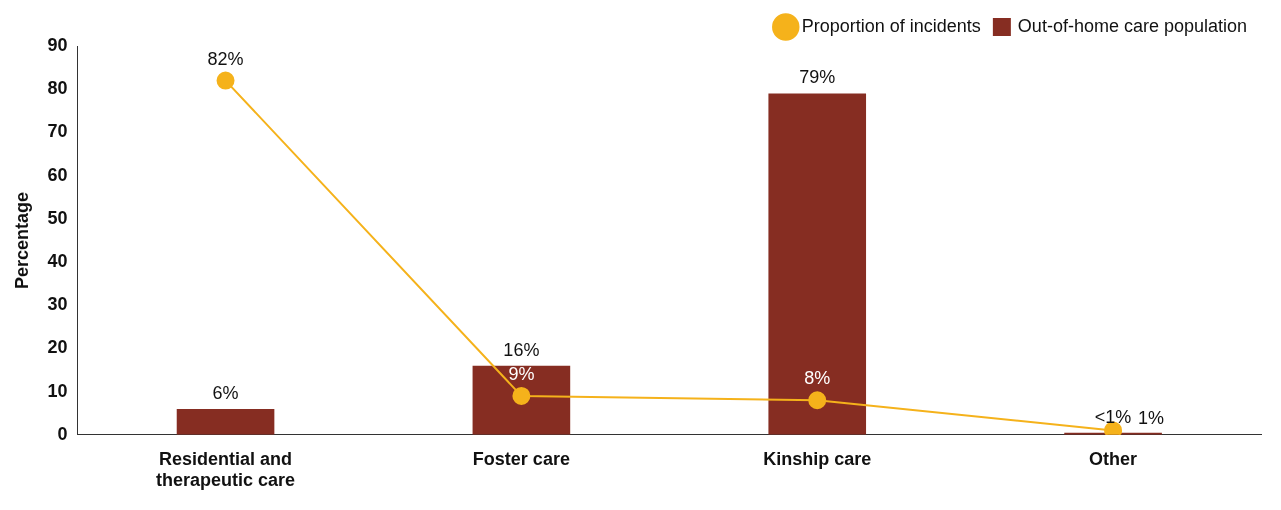  What do you see at coordinates (57, 44) in the screenshot?
I see `y-tick-label: 90` at bounding box center [57, 44].